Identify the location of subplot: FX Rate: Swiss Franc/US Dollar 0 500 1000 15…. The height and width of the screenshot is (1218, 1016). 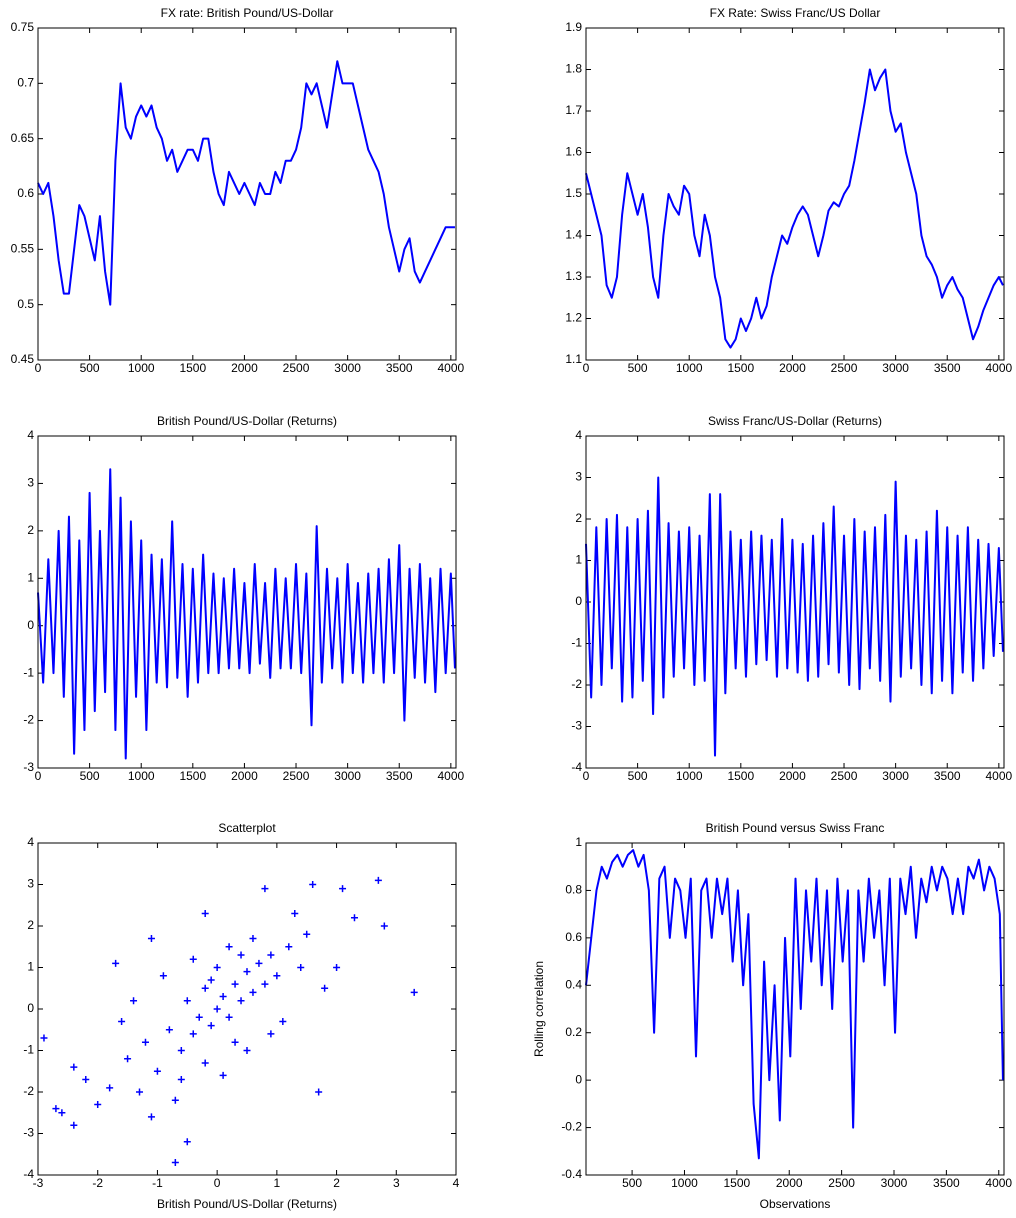
(788, 190).